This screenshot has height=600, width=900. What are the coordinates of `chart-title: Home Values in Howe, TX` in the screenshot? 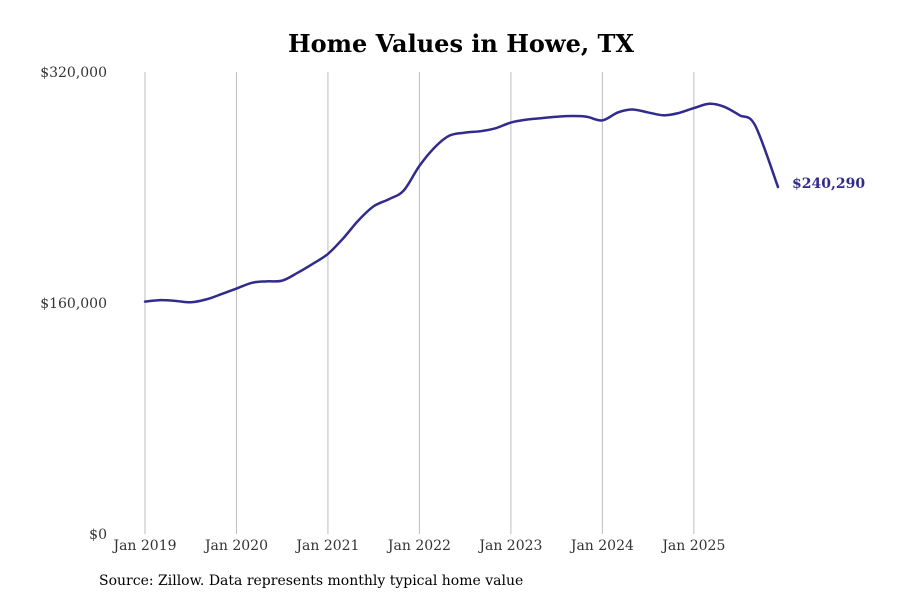 It's located at (461, 43).